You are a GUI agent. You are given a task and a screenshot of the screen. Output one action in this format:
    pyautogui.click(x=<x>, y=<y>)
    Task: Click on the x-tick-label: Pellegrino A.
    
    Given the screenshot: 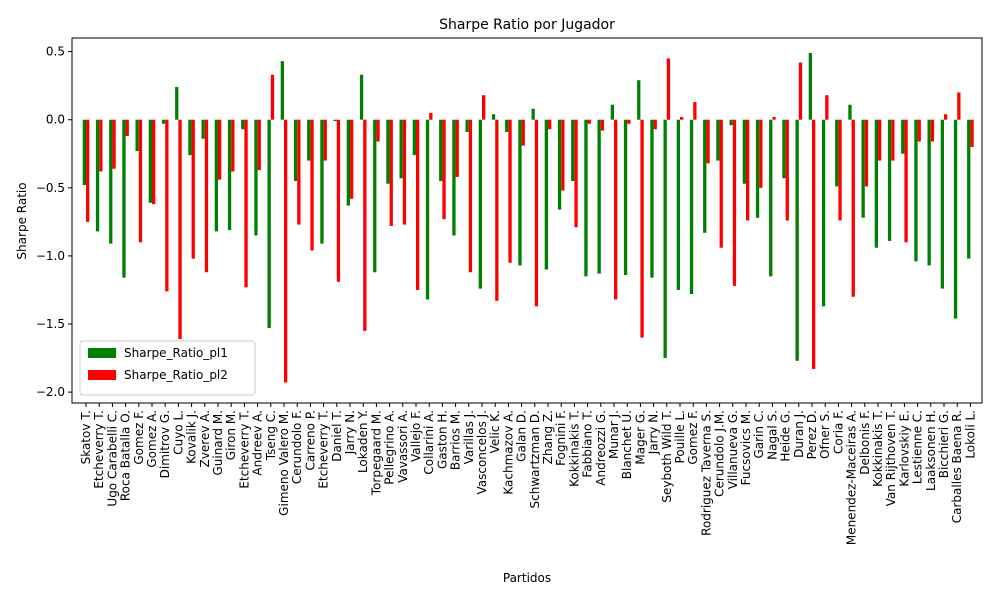 What is the action you would take?
    pyautogui.click(x=390, y=447)
    